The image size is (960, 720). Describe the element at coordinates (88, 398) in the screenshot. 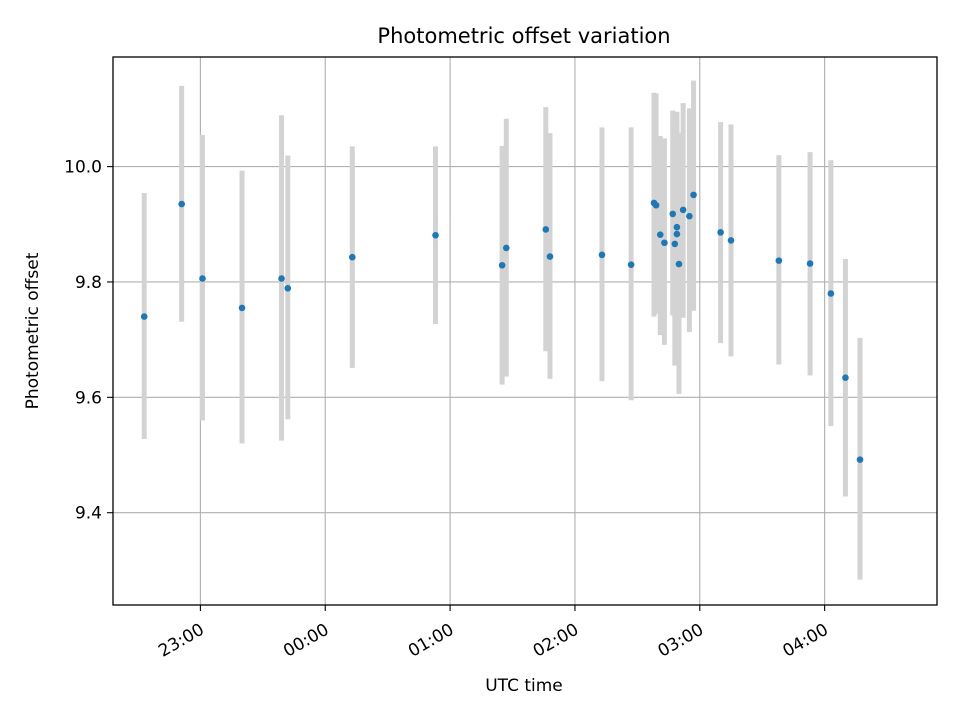

I see `y-tick-label: 9.6` at that location.